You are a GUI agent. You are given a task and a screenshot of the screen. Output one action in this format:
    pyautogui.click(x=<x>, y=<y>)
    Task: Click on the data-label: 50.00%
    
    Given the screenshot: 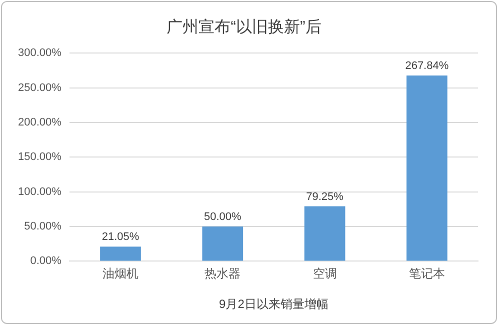 What is the action you would take?
    pyautogui.click(x=223, y=217)
    